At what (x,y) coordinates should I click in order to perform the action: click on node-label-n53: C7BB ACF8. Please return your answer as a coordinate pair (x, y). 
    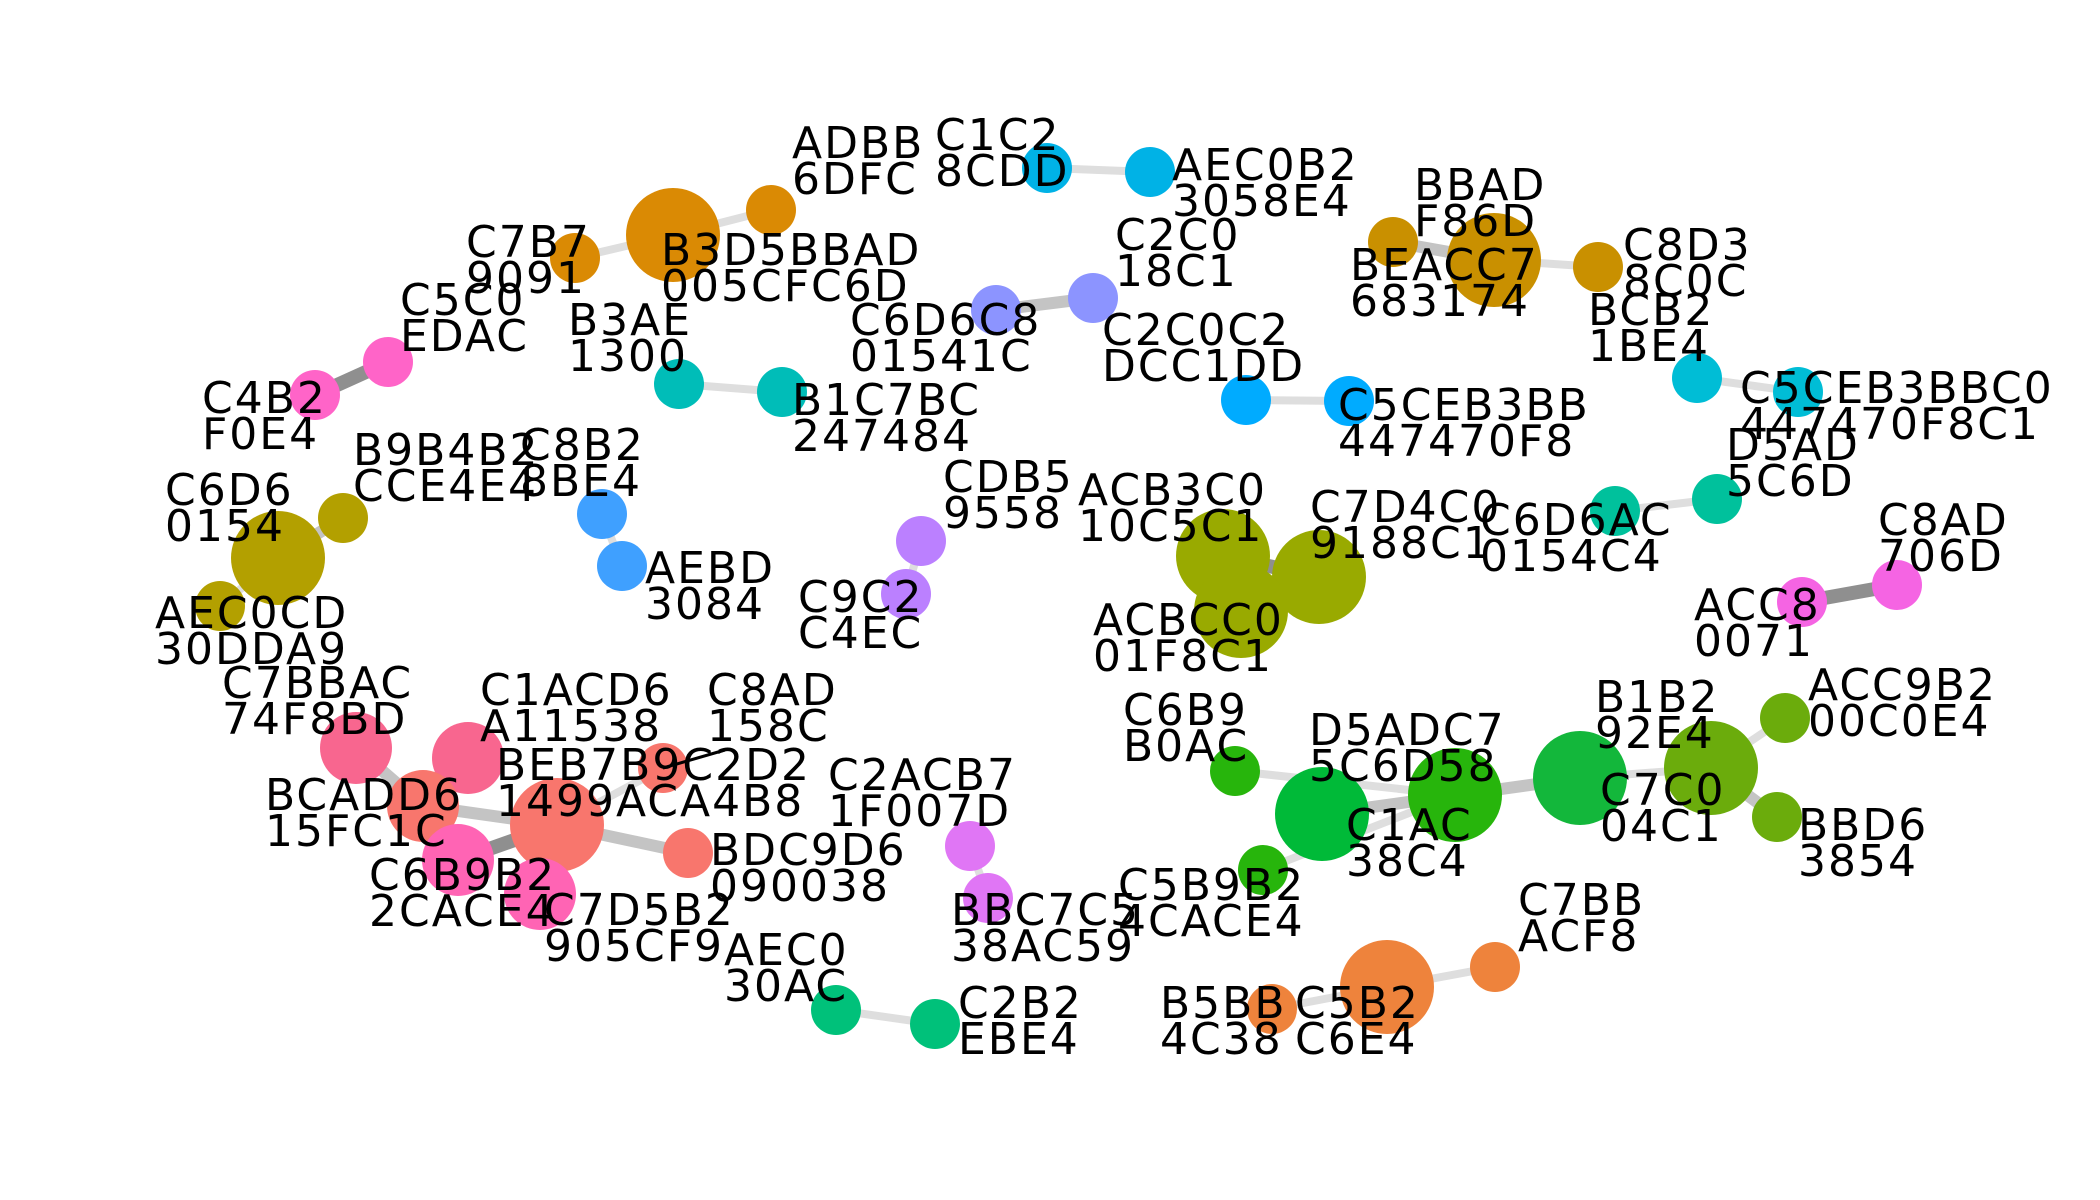
    Looking at the image, I should click on (1581, 918).